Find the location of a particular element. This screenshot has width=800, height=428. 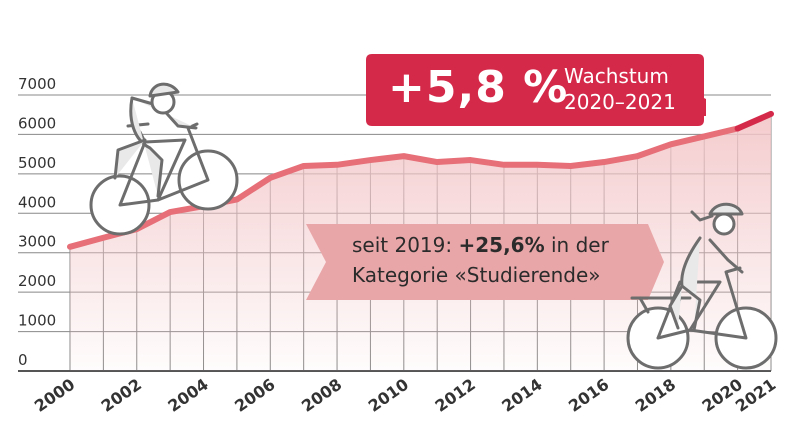

callout-shape is located at coordinates (536, 90).